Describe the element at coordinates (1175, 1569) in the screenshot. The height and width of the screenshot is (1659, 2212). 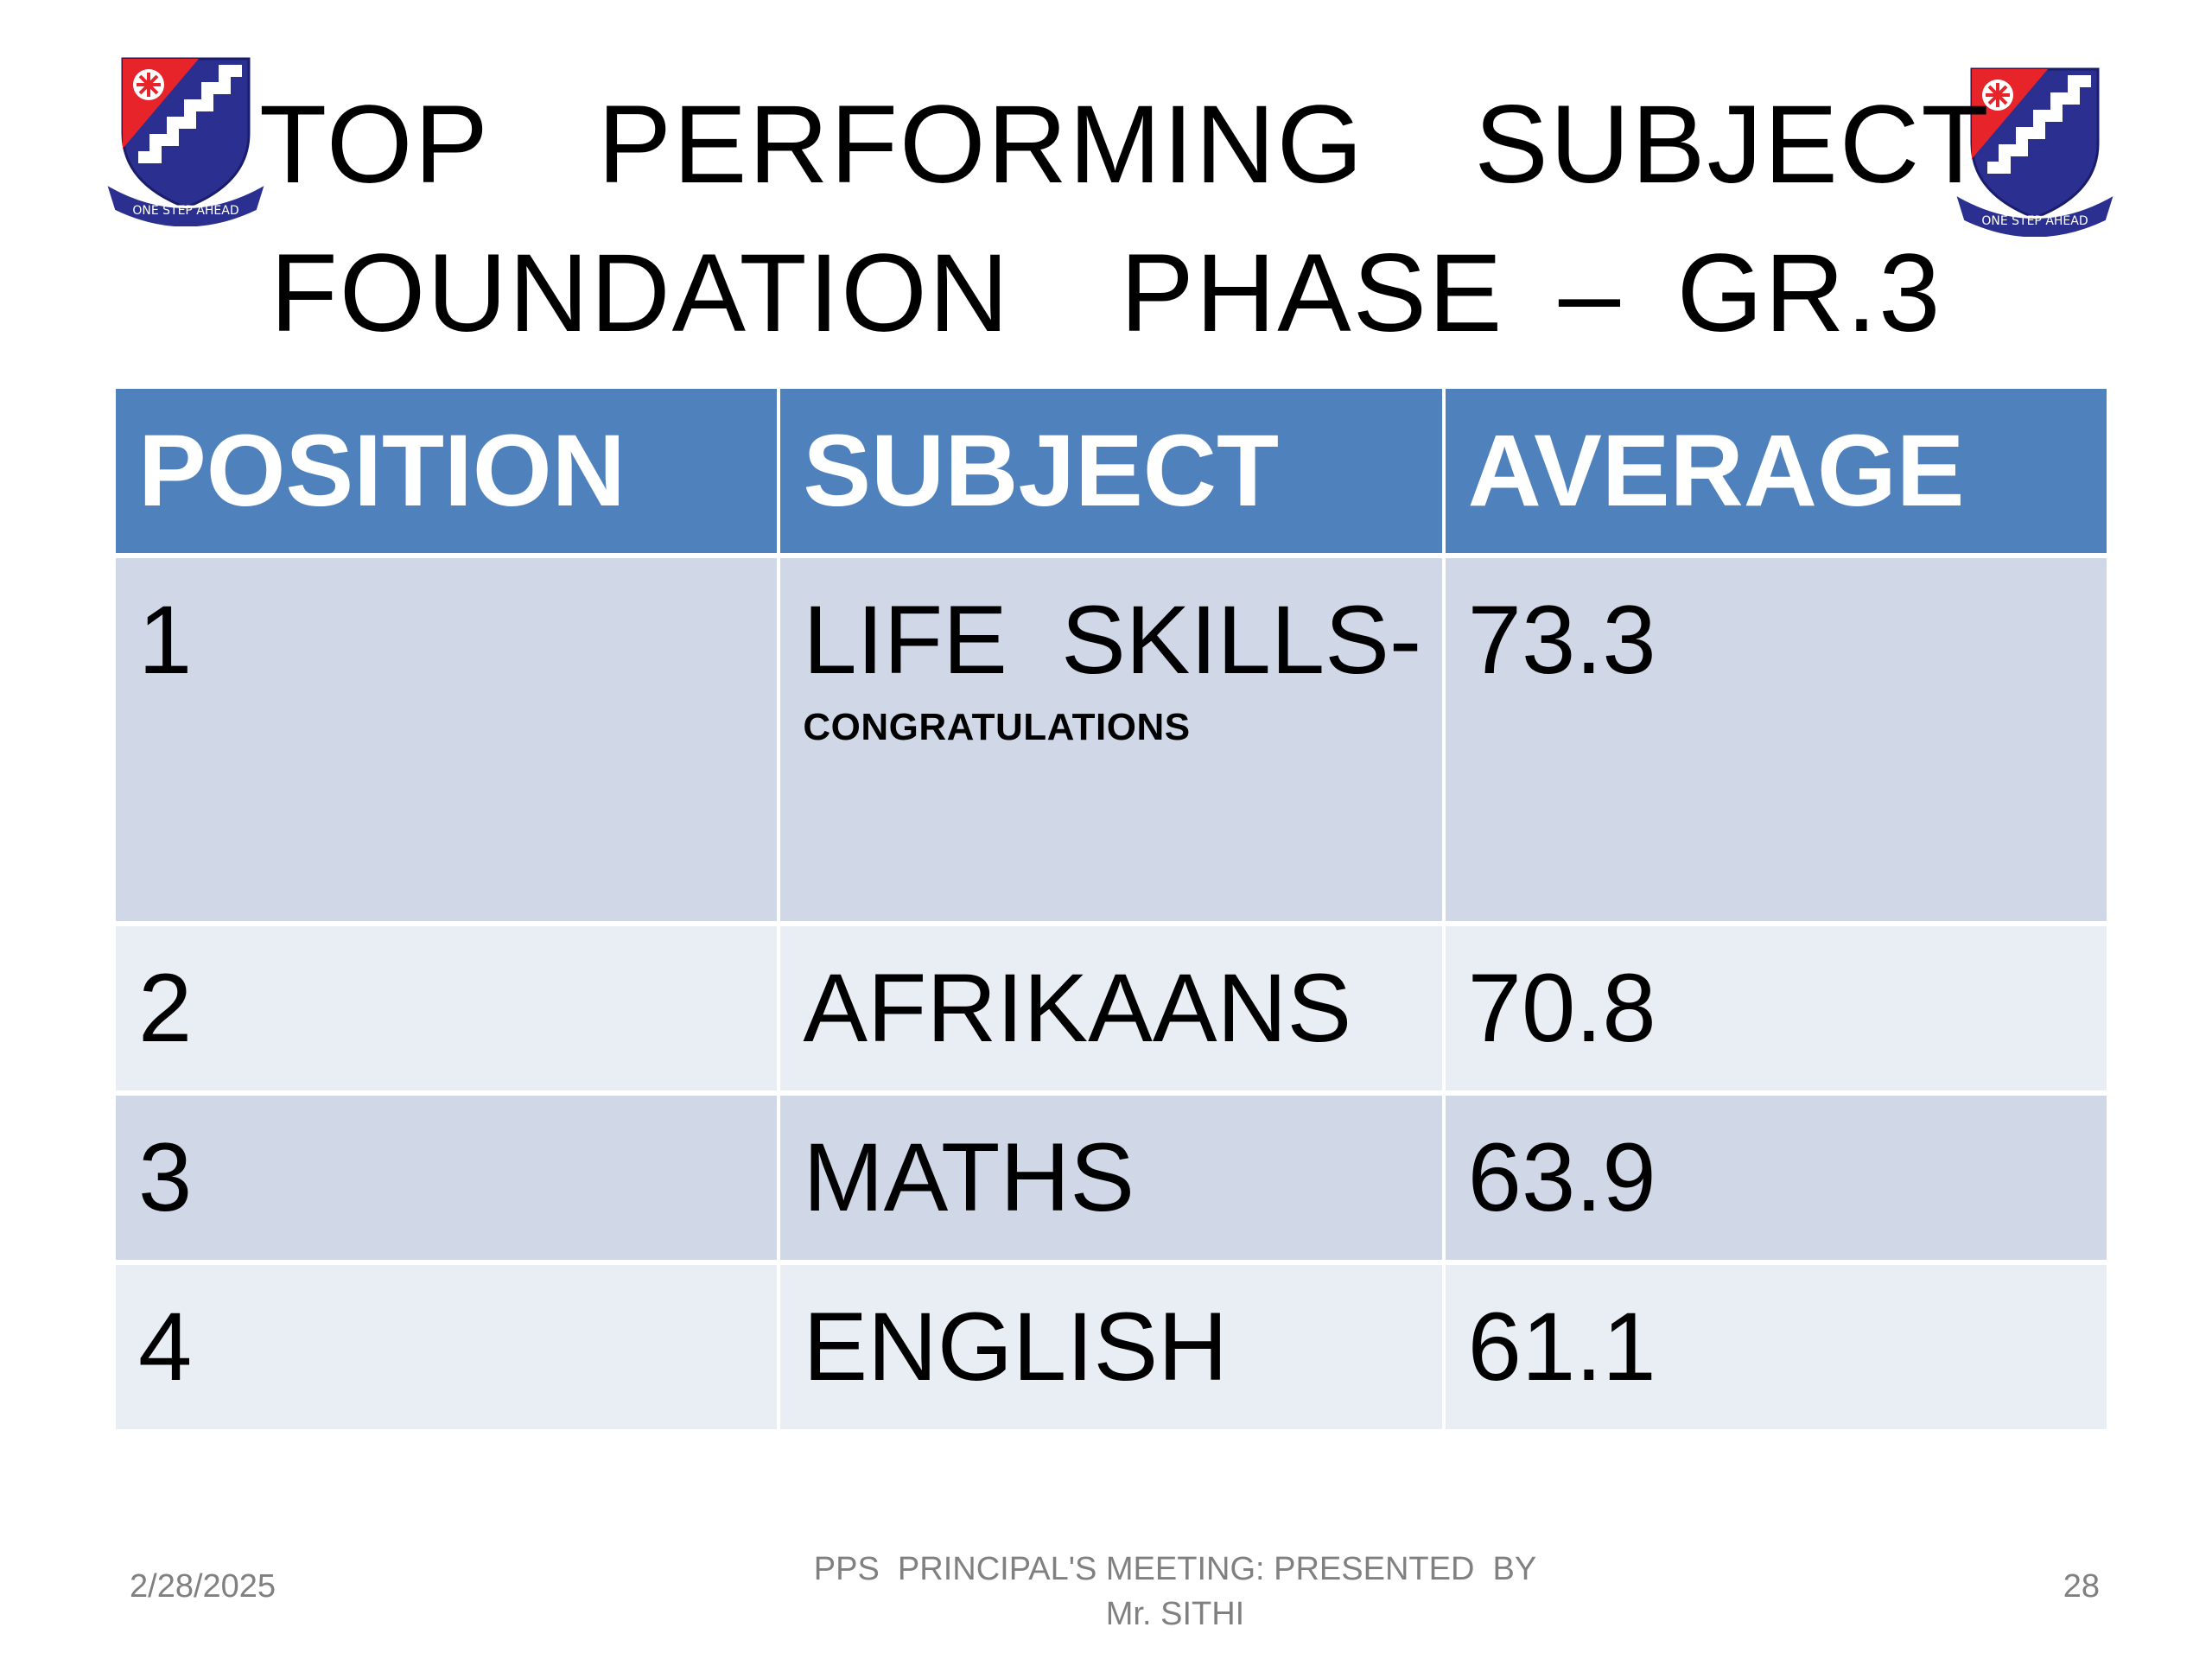
I see `footer-line-1: PPS PRINCIPAL'S MEETING: PRESENTED BY` at that location.